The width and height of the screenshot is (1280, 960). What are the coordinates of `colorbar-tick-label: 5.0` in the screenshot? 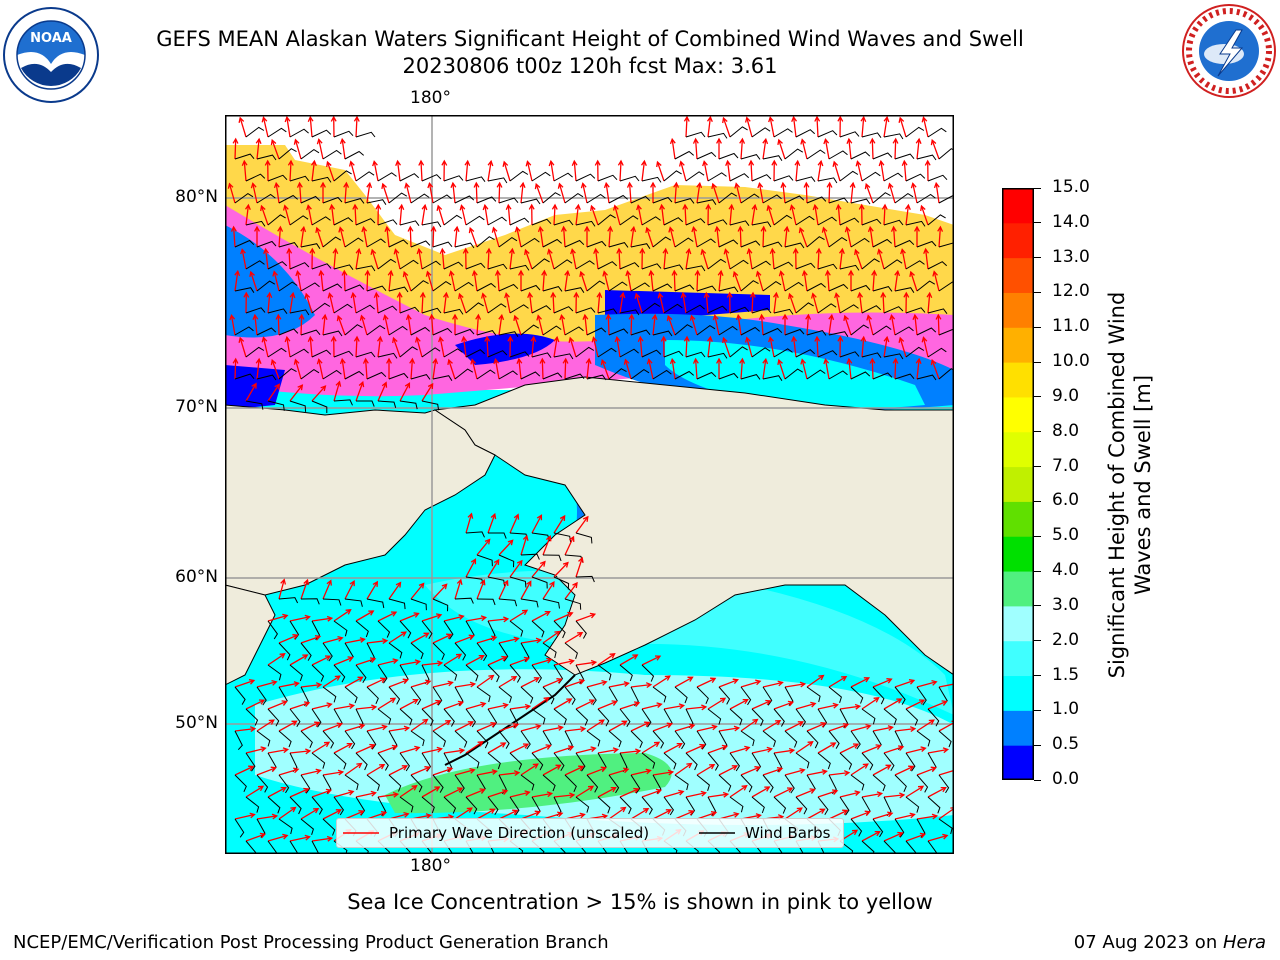 It's located at (1066, 535).